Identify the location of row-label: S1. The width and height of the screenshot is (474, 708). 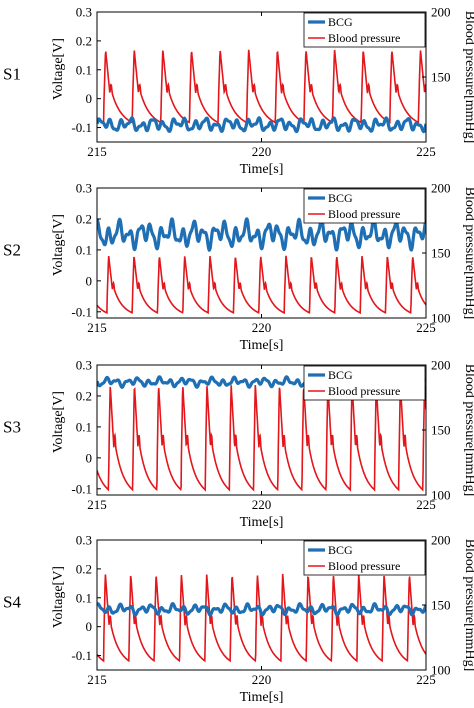
(12, 74).